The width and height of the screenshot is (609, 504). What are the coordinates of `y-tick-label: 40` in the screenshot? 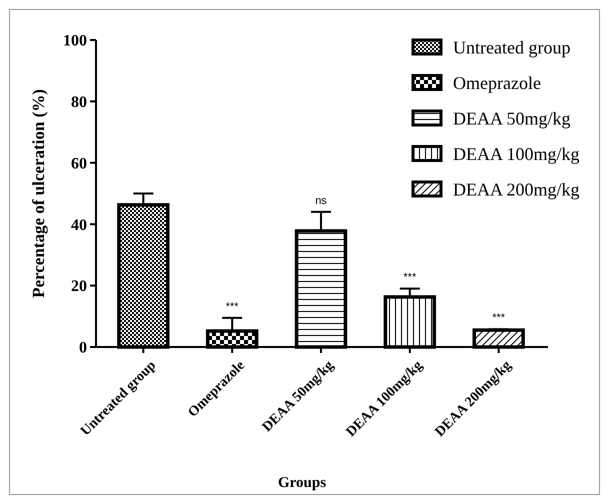 It's located at (79, 225).